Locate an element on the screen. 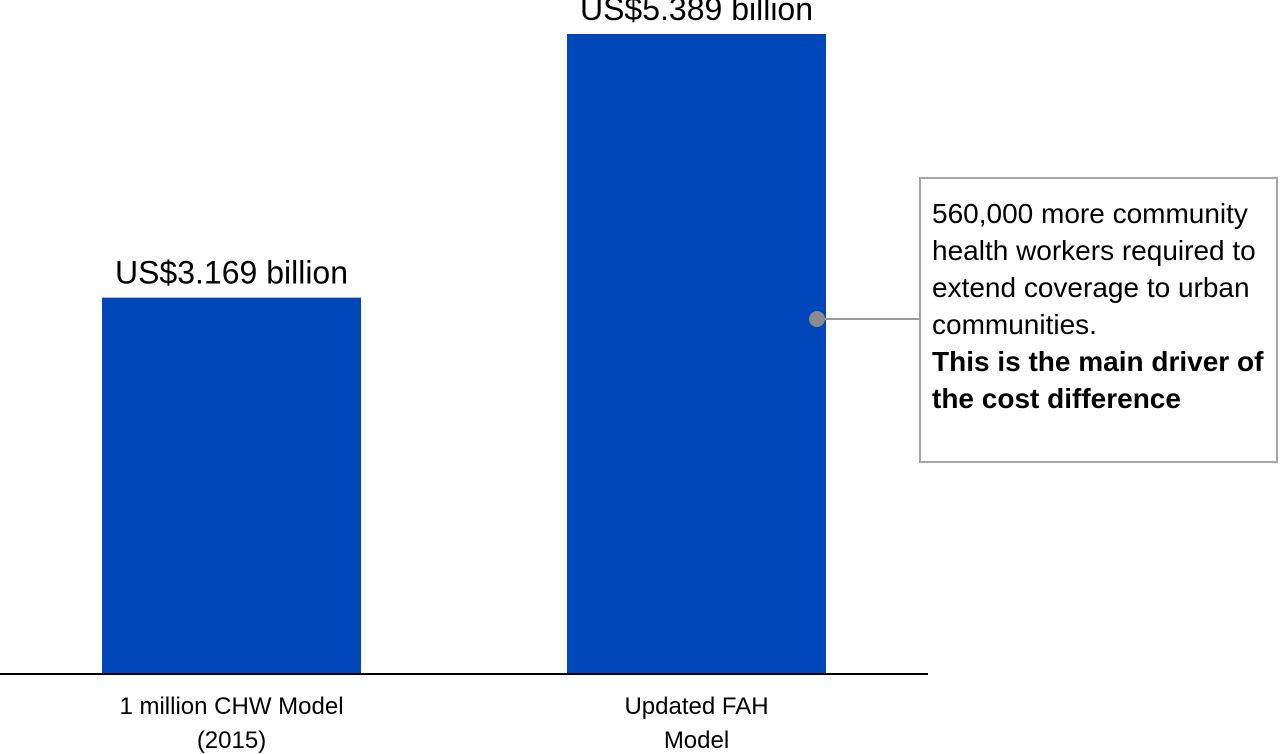 The image size is (1280, 754). category-label-1-line-1: 1 million CHW Model is located at coordinates (231, 706).